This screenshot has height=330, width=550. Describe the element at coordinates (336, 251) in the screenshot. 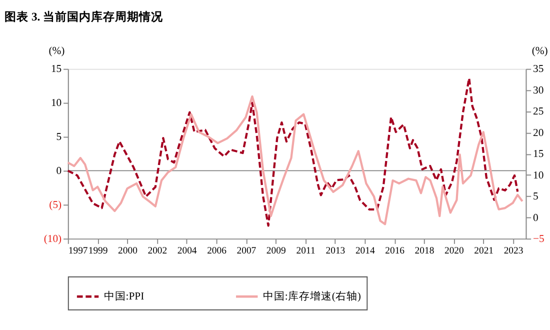

I see `x-tick-label: 2013` at that location.